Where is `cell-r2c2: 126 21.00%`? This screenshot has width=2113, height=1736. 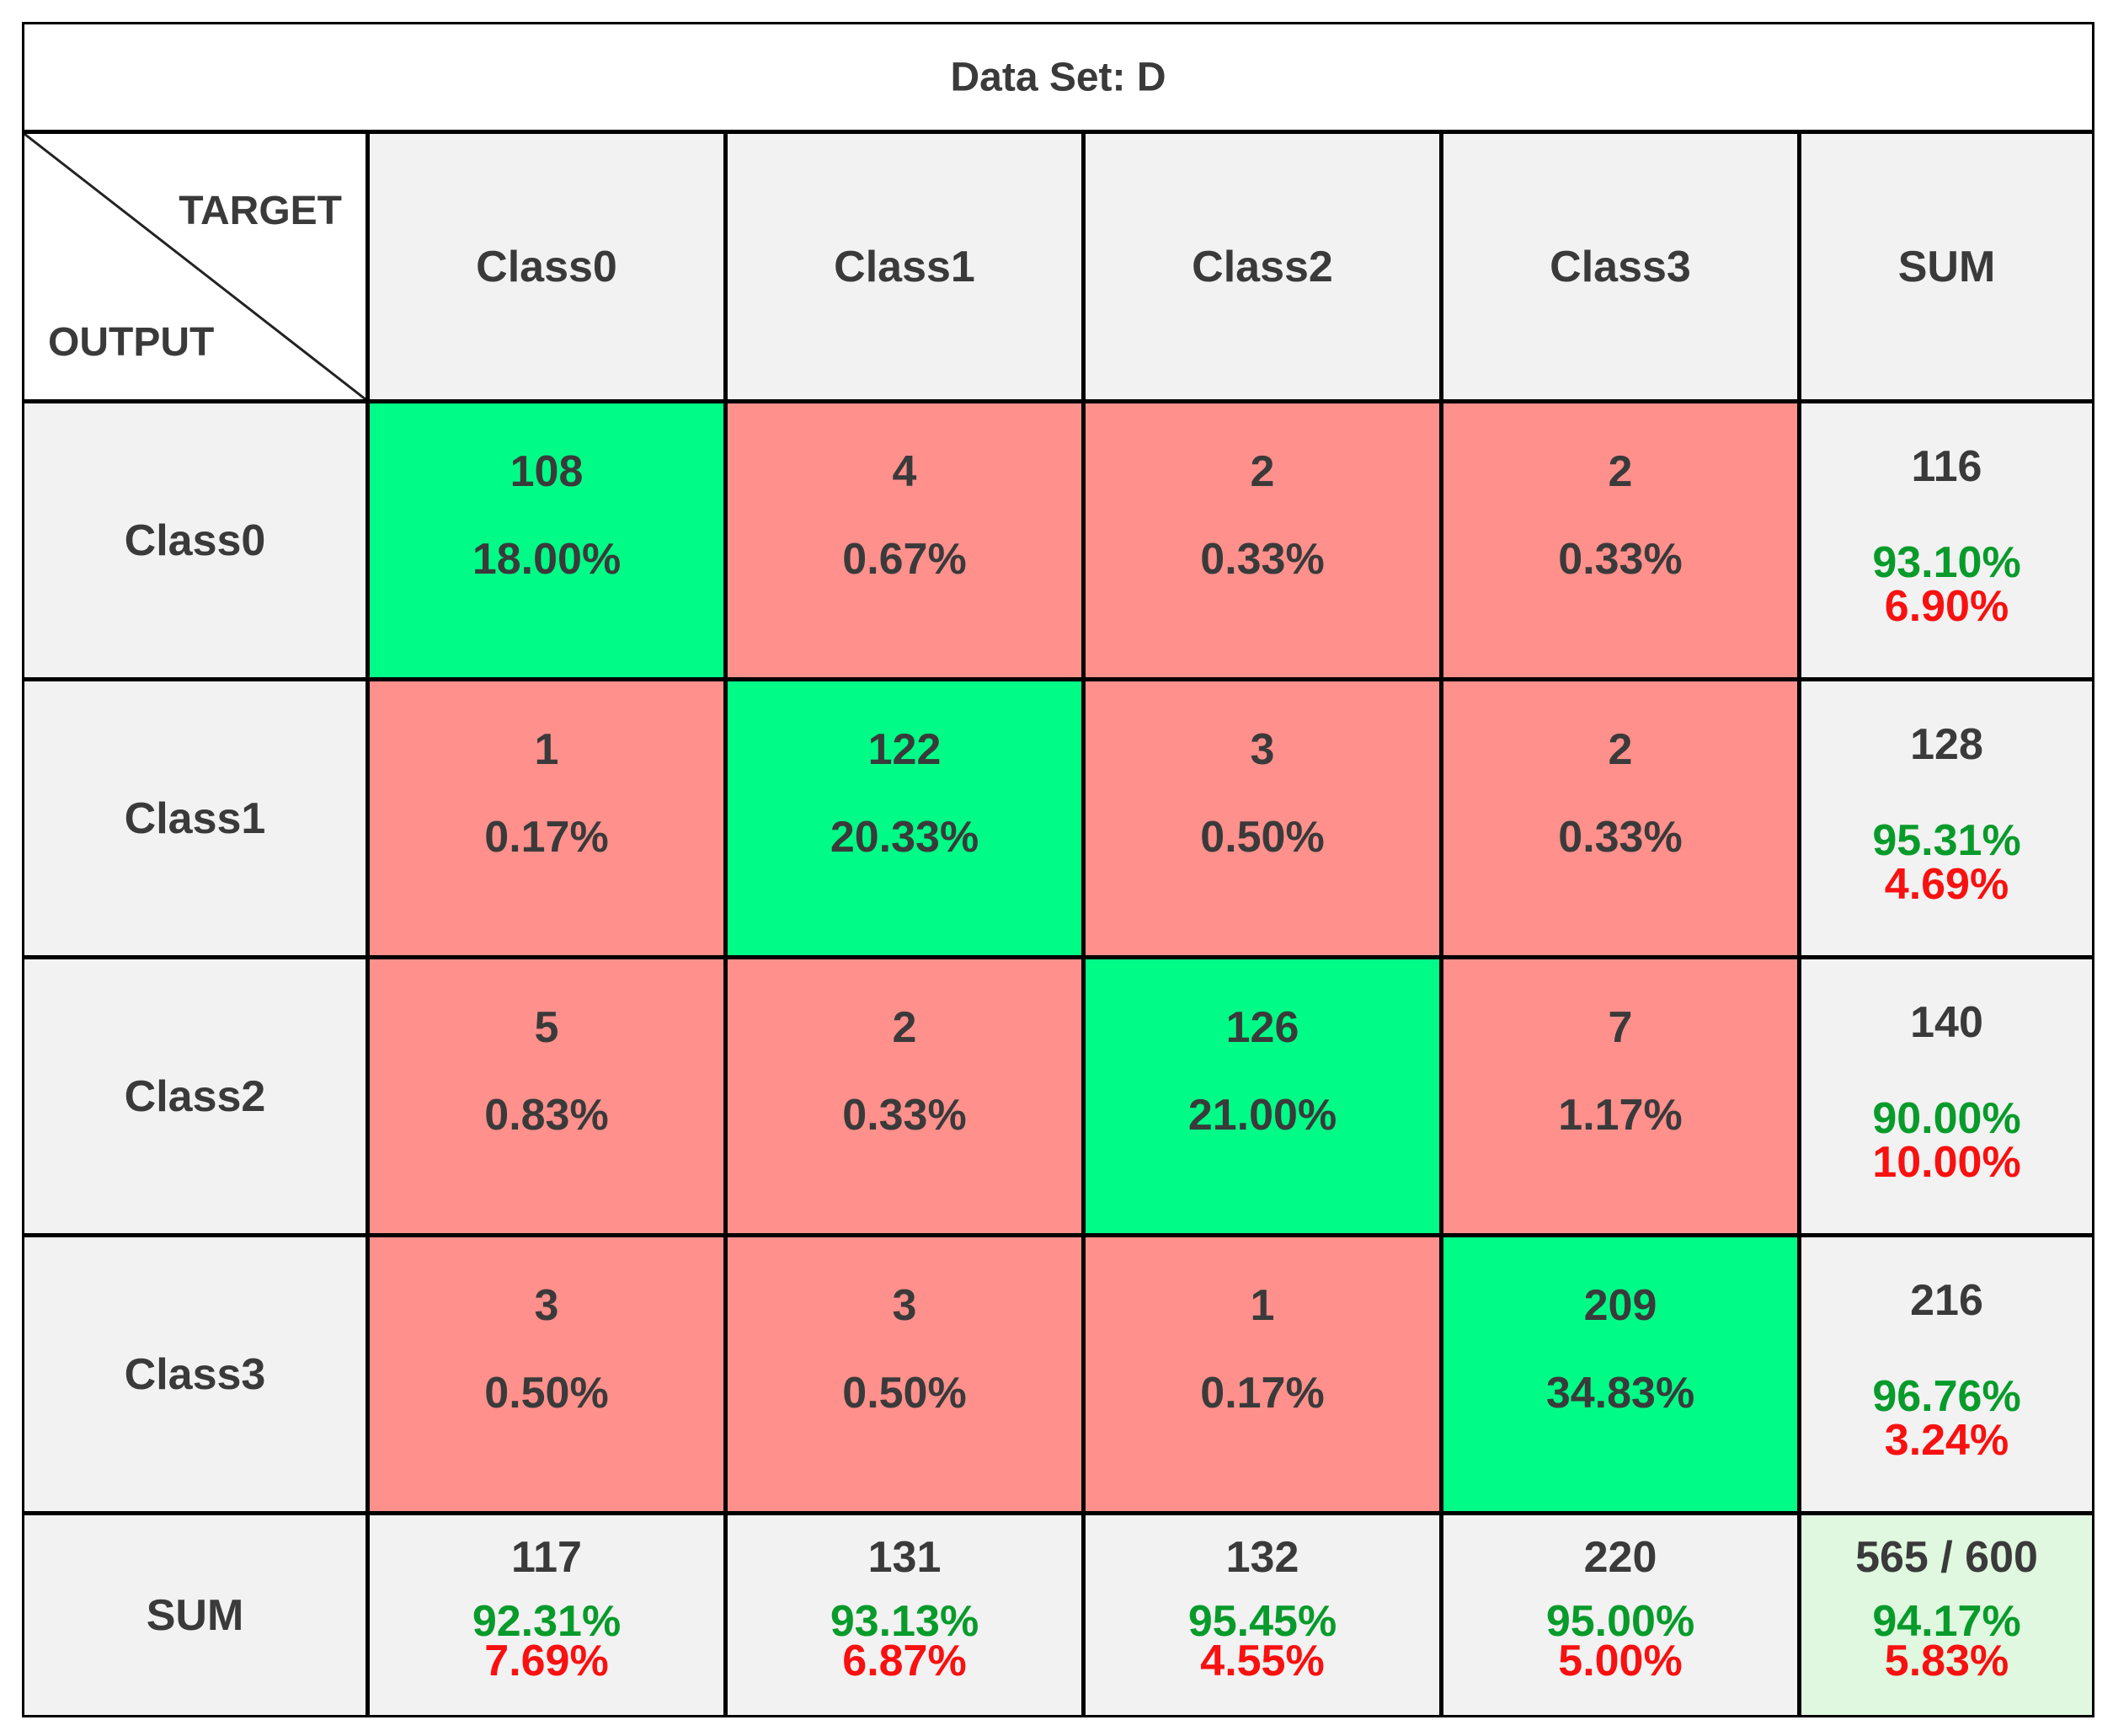
cell-r2c2: 126 21.00% is located at coordinates (1262, 1096).